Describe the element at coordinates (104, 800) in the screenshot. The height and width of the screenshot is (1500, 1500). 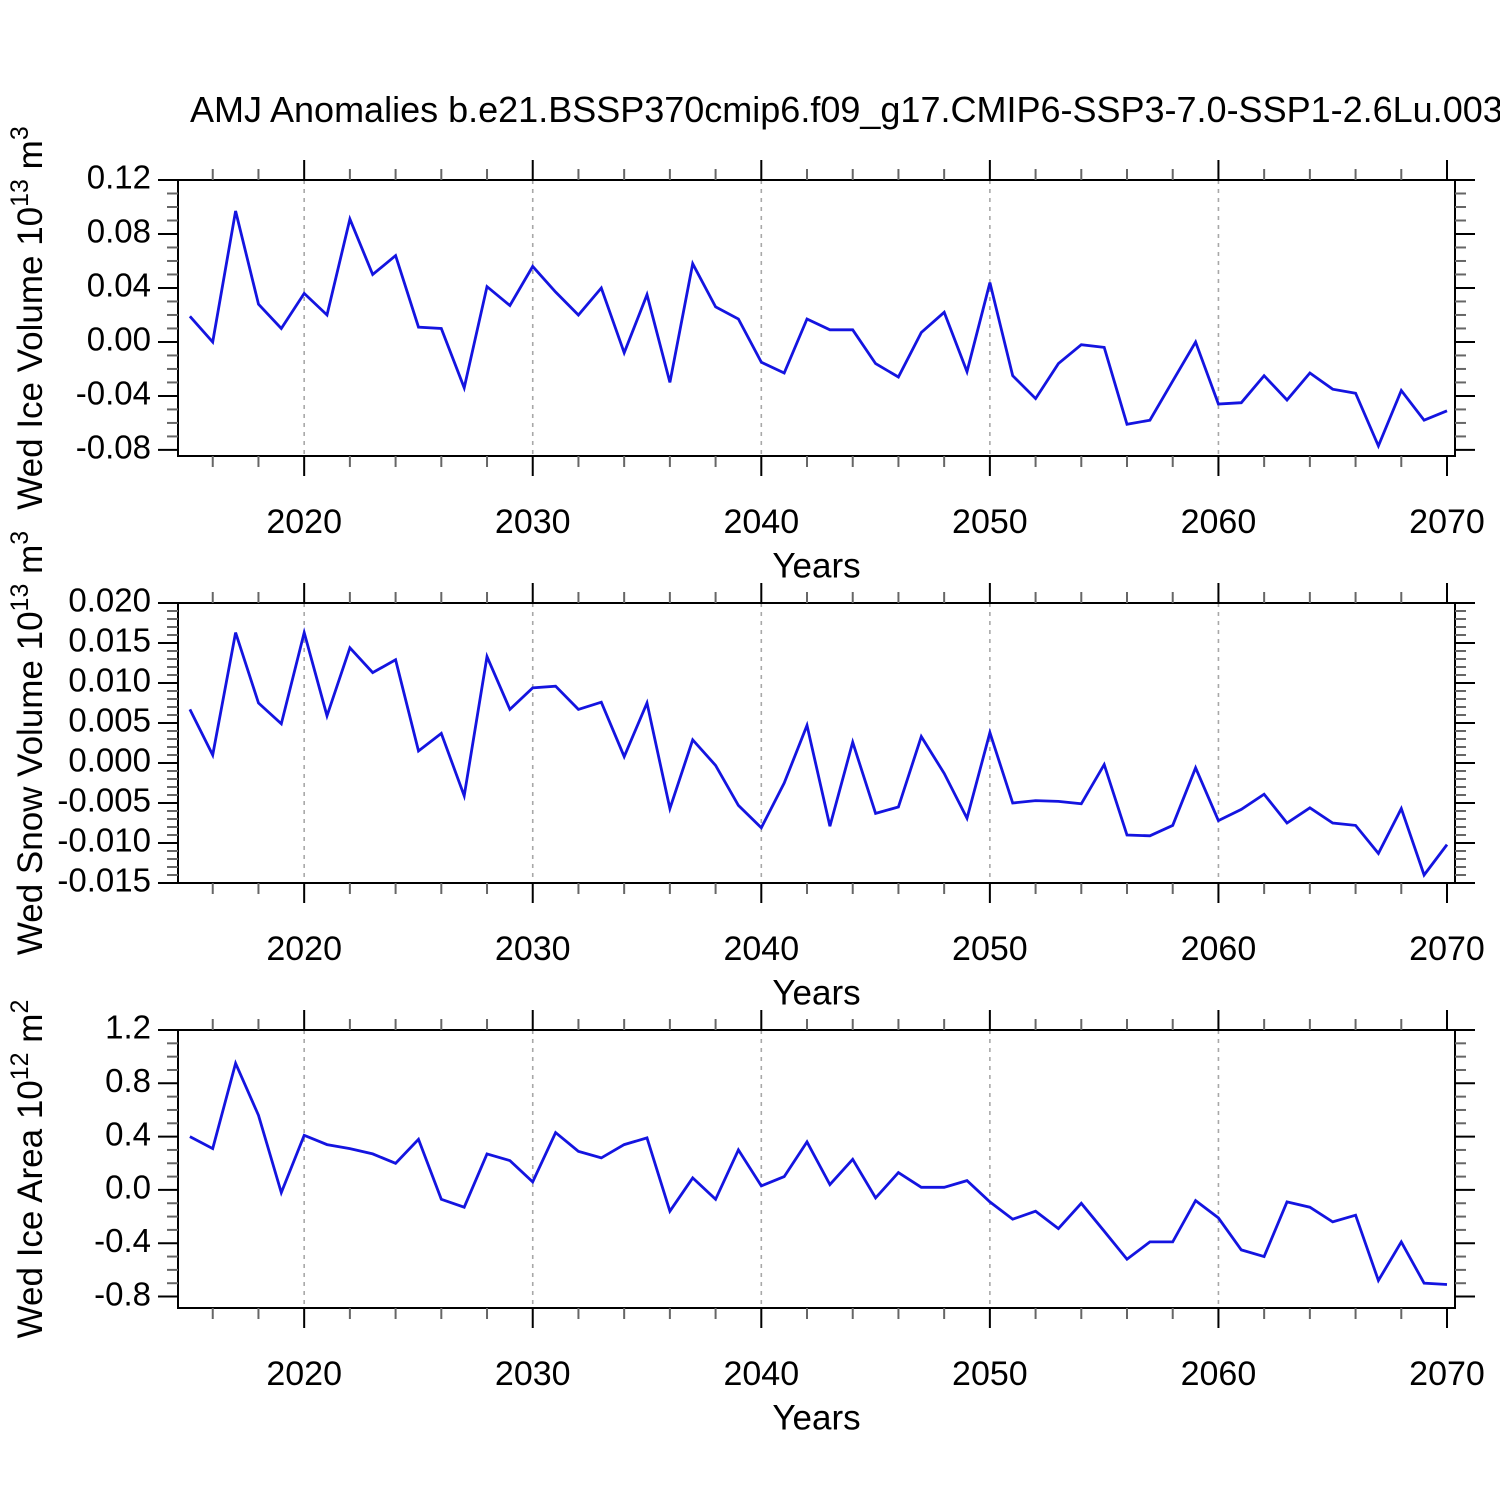
I see `y-tick-label: -0.005` at that location.